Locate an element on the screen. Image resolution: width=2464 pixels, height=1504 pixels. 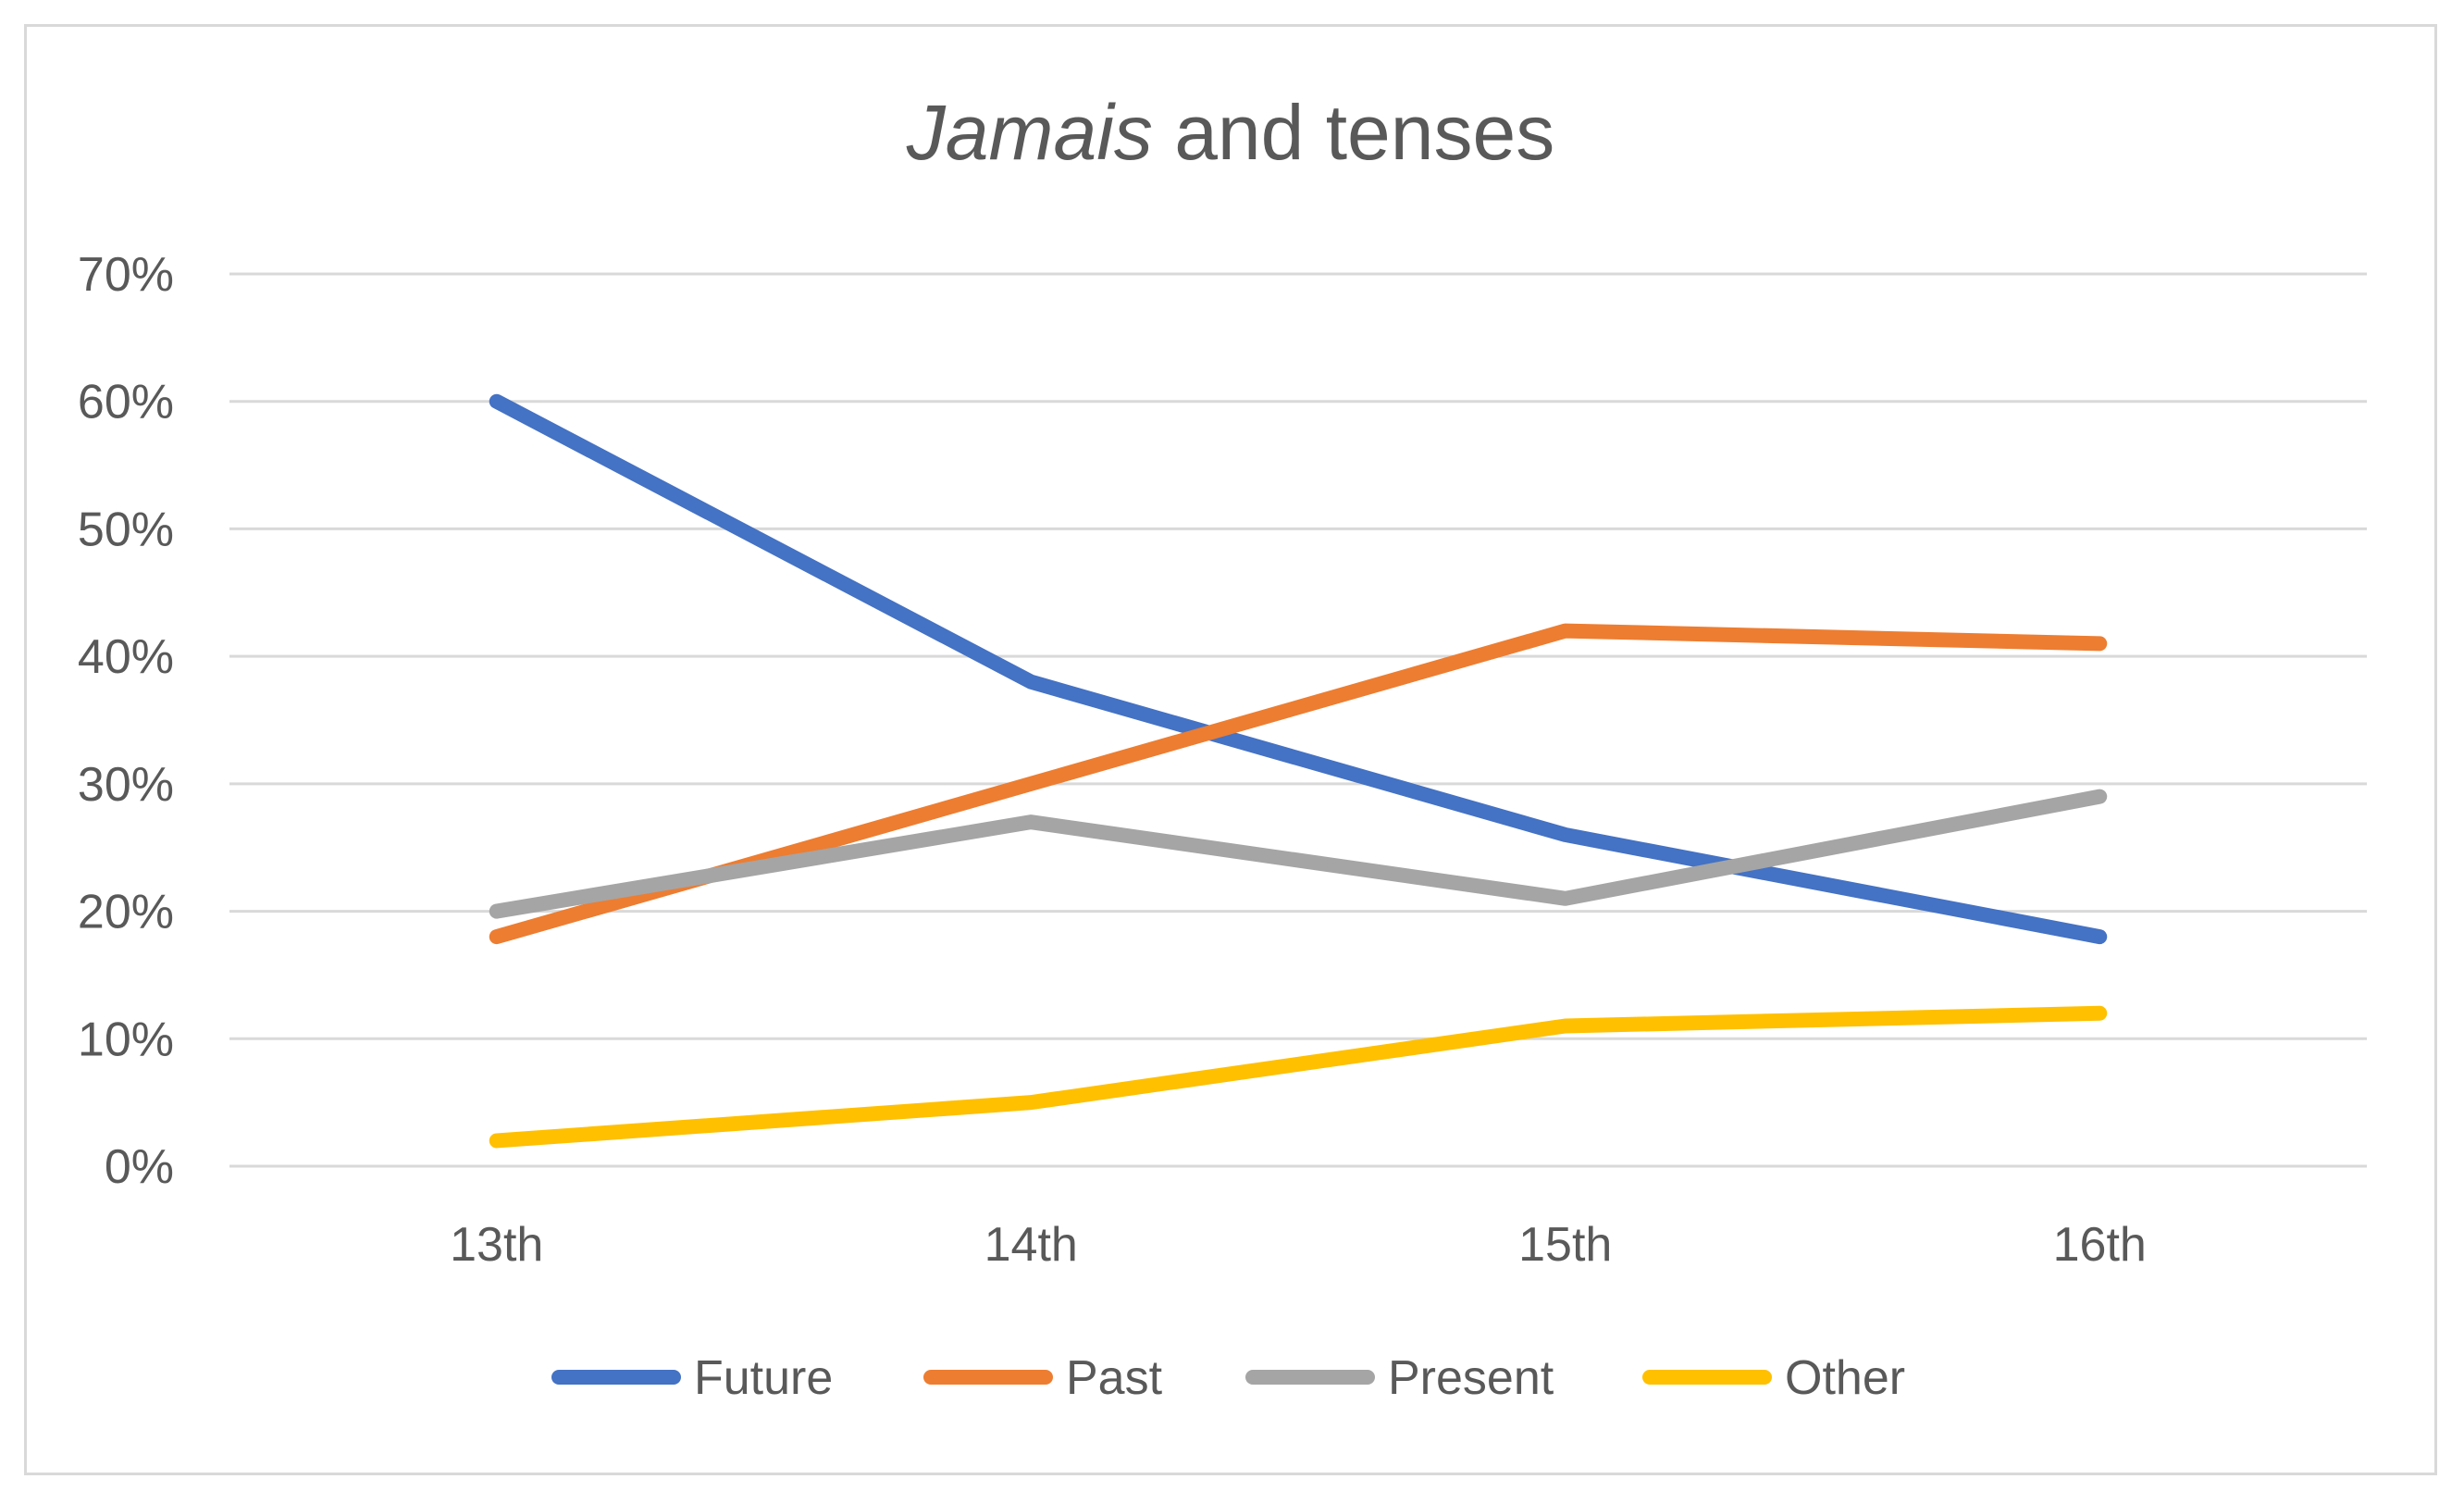
x-tick-label: 15th is located at coordinates (1565, 1245).